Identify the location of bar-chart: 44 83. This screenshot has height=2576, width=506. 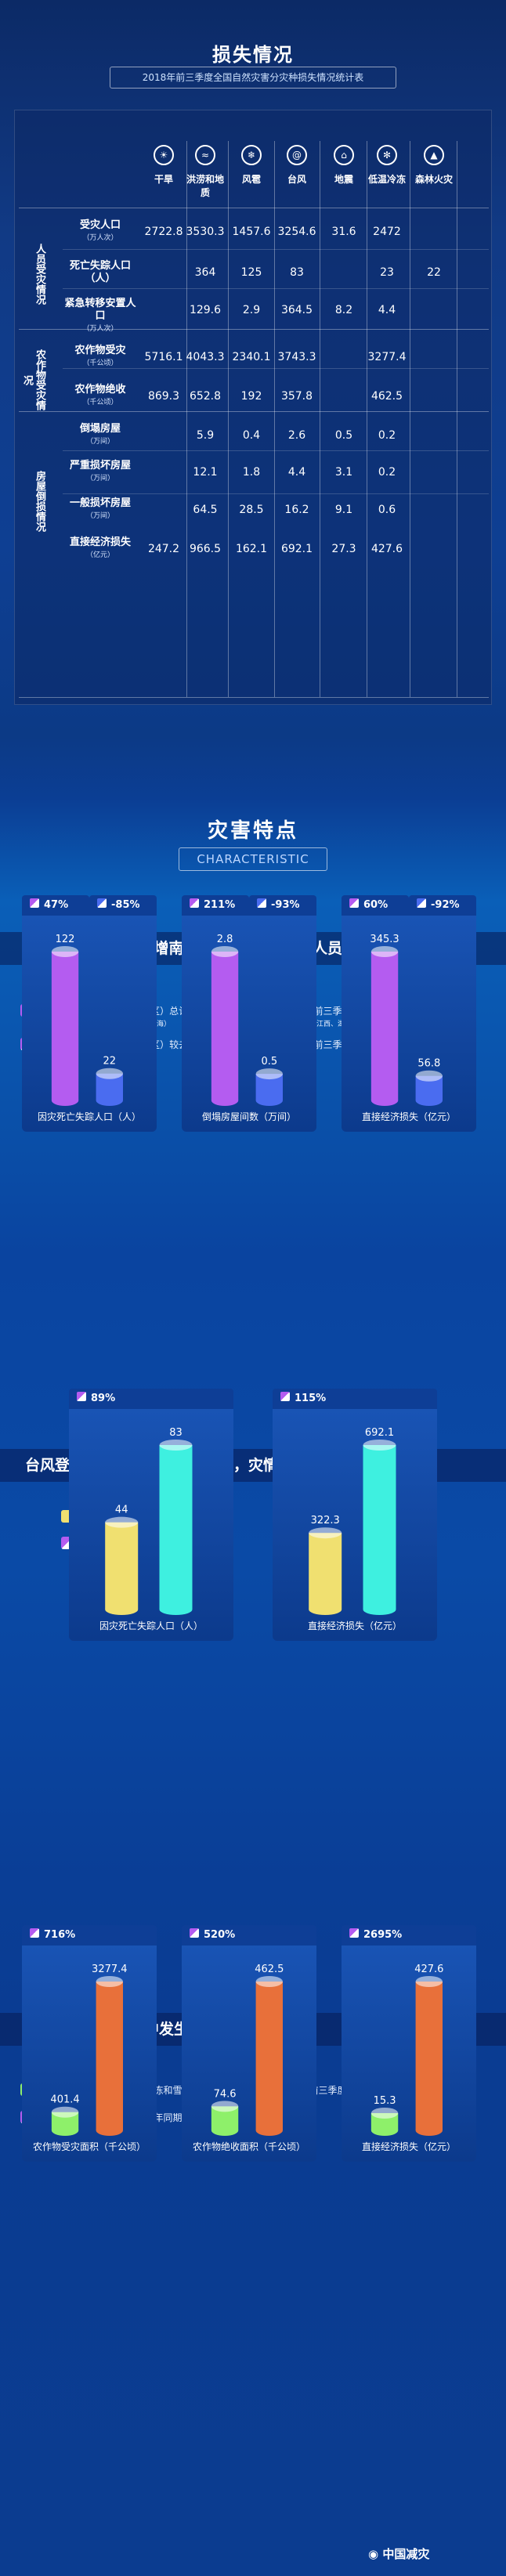
(149, 1521).